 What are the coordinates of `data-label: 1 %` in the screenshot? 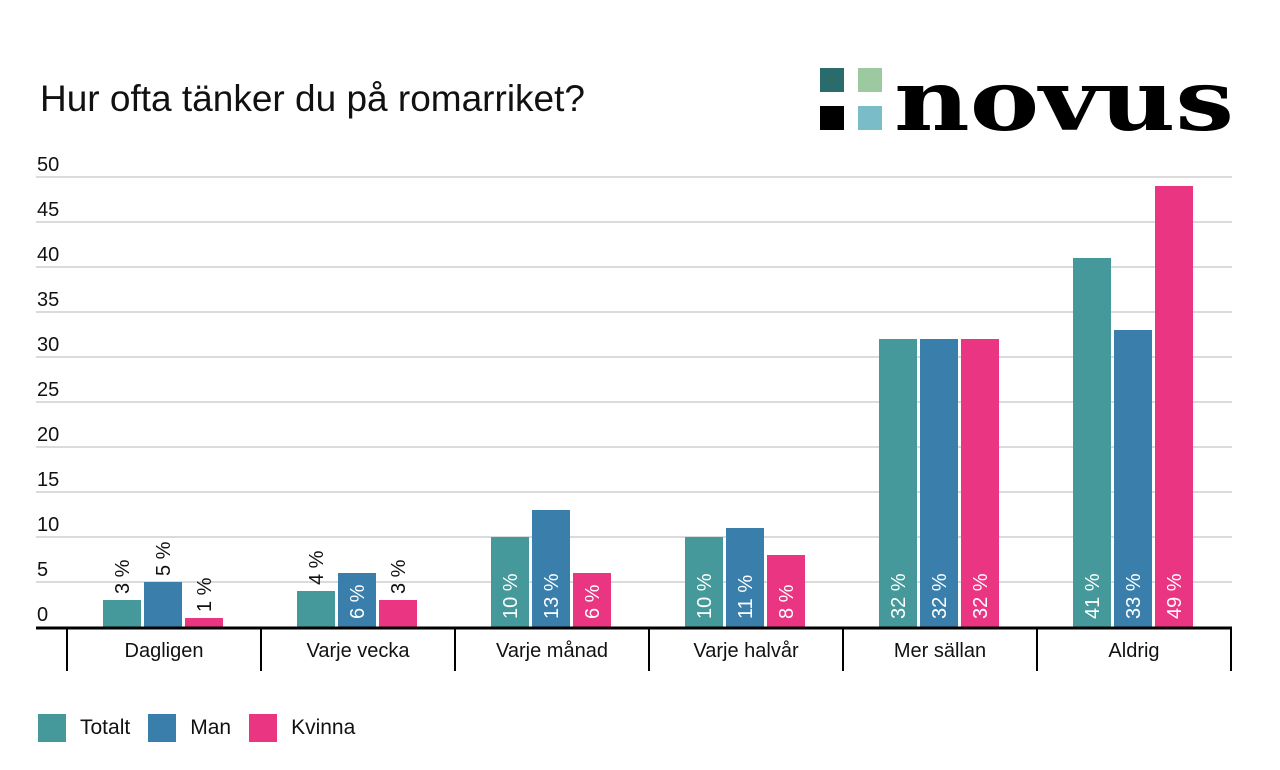 It's located at (205, 594).